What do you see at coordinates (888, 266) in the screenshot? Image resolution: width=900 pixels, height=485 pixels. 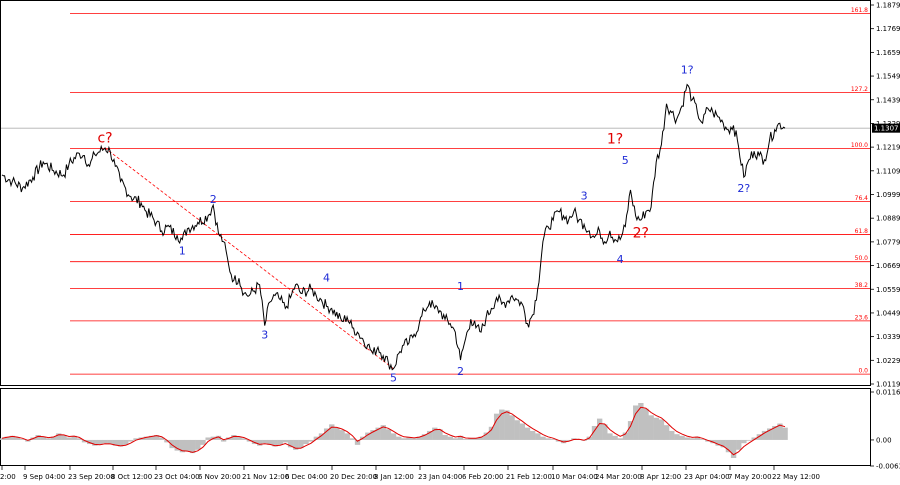 I see `price-axis-label: 1.0669` at bounding box center [888, 266].